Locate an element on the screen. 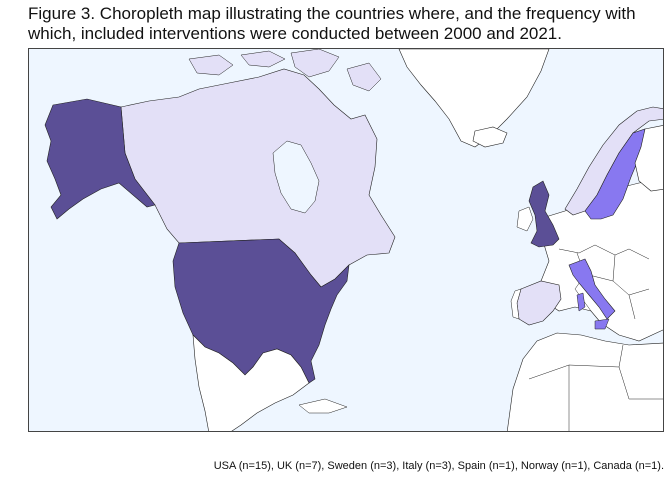 The image size is (672, 480). mexico-shape is located at coordinates (251, 382).